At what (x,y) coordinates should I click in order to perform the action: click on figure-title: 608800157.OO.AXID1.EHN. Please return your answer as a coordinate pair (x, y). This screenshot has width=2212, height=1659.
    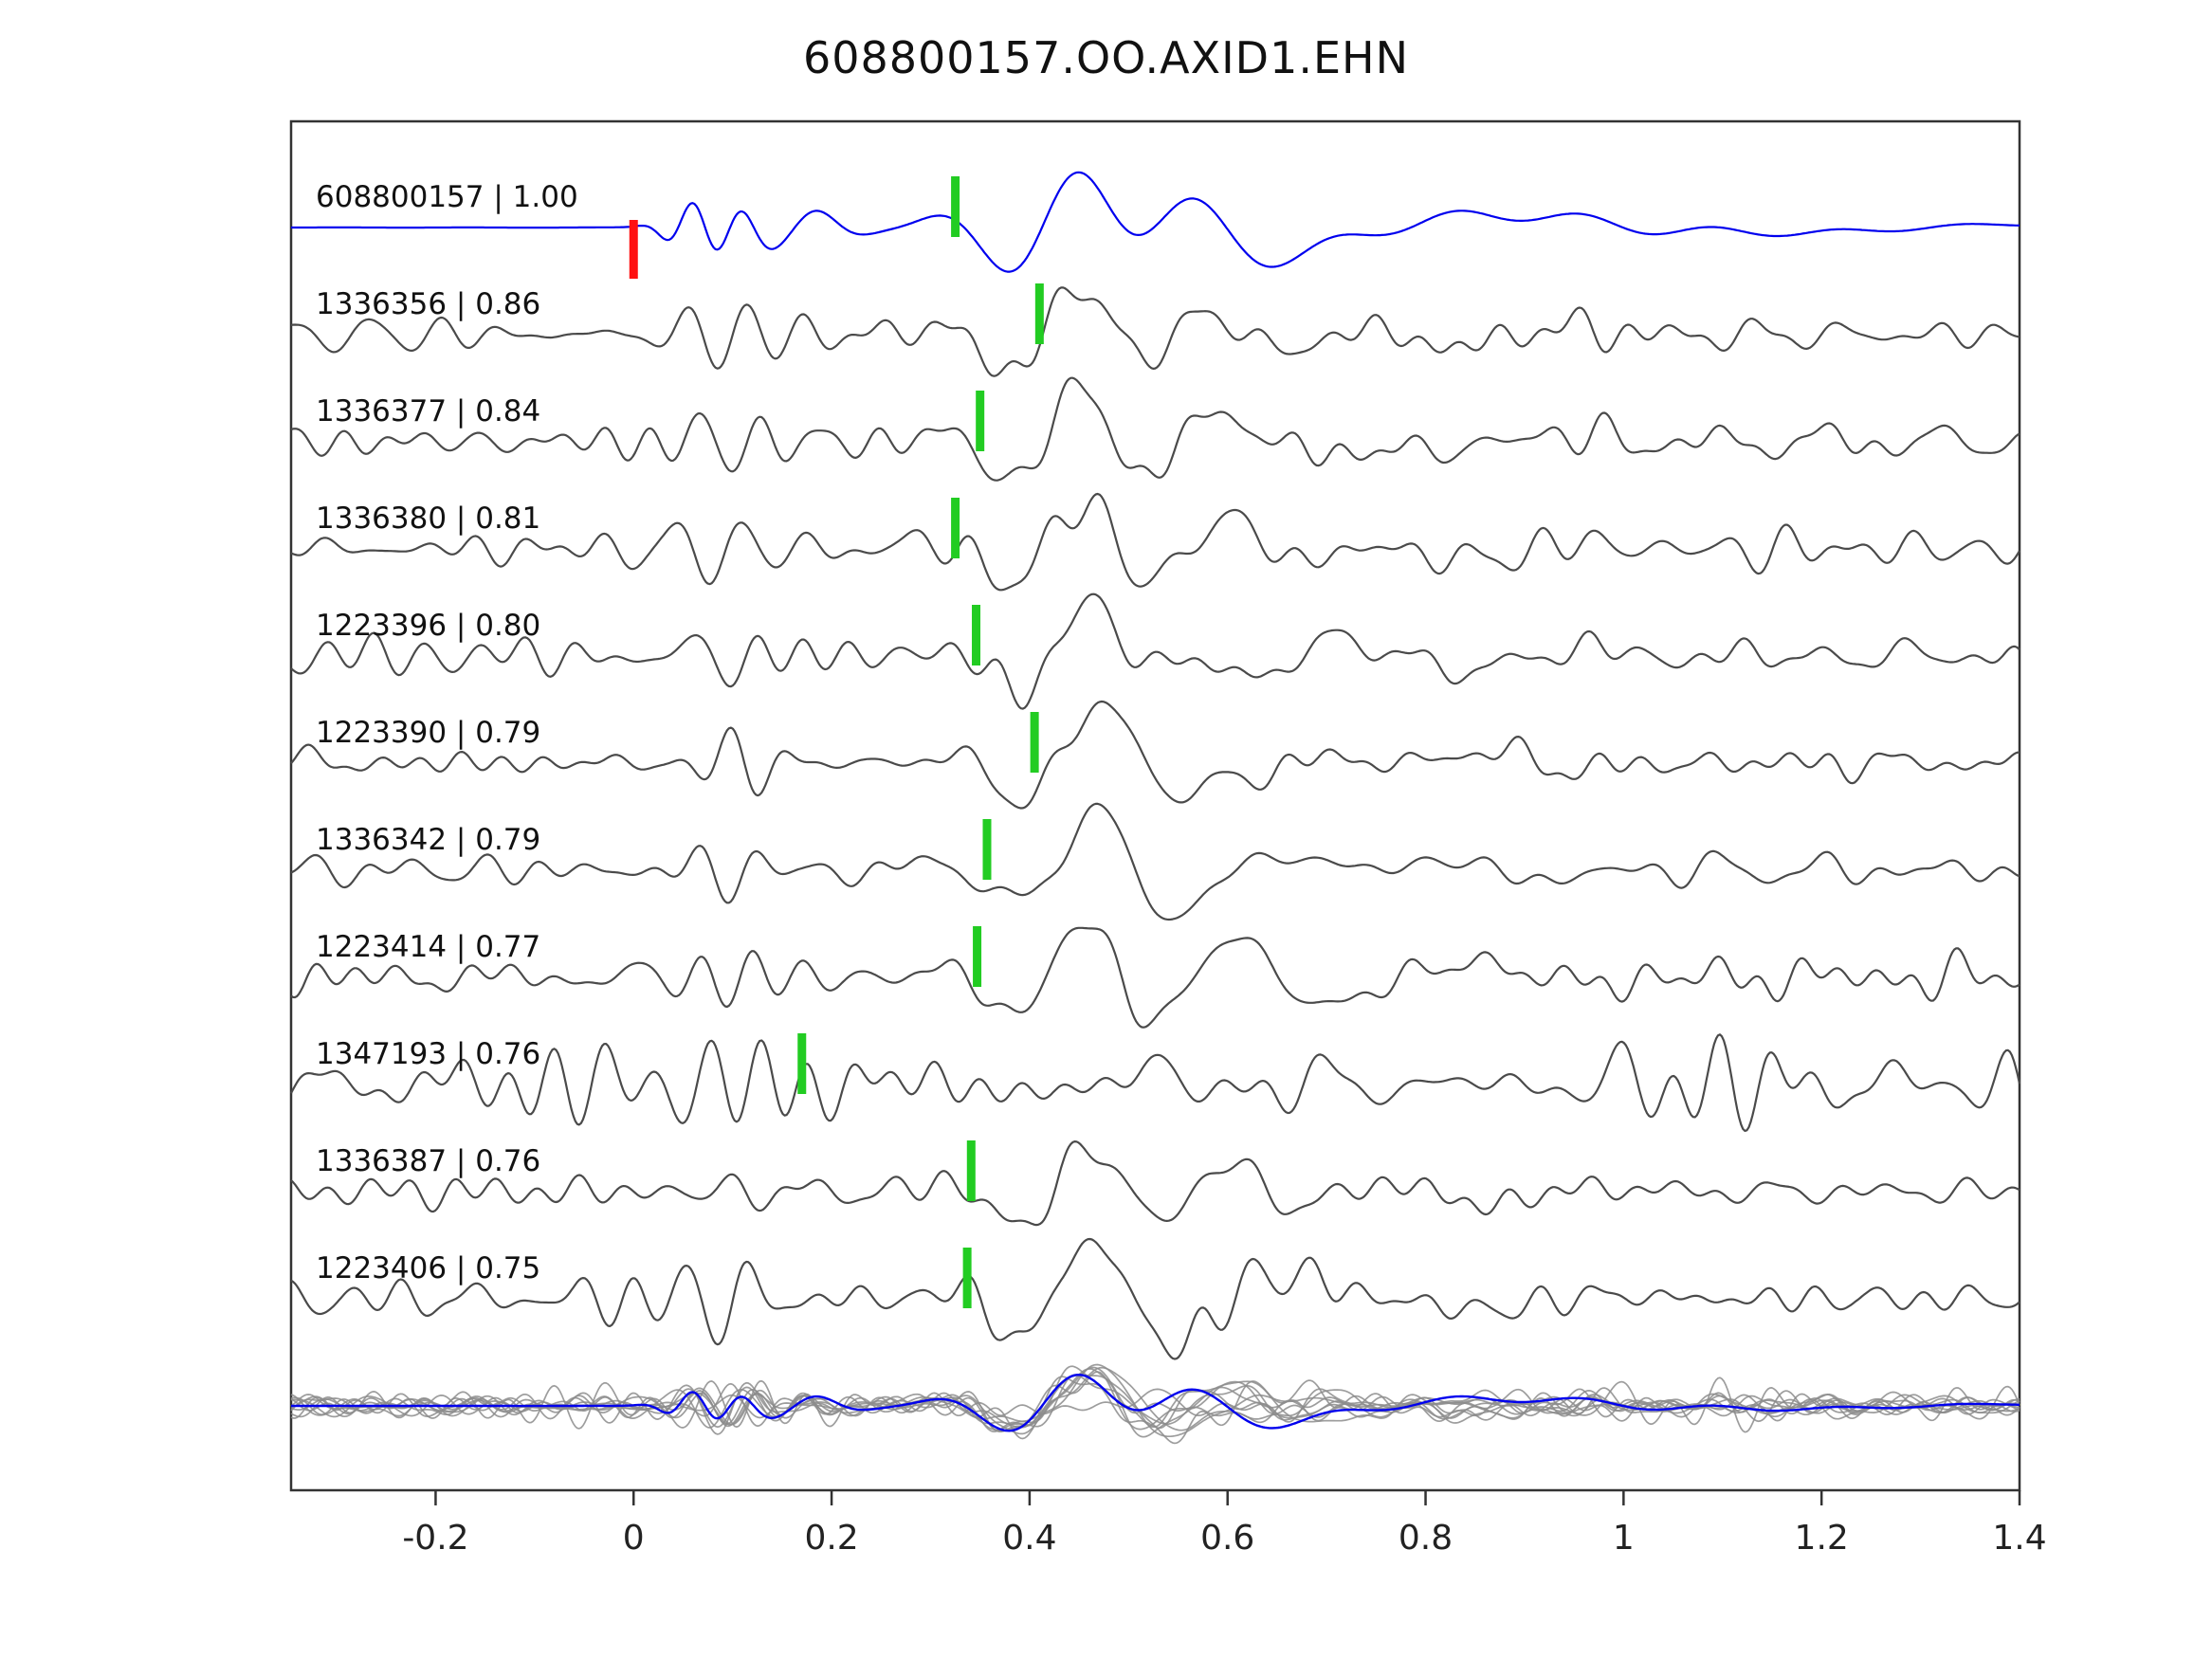
    Looking at the image, I should click on (1106, 57).